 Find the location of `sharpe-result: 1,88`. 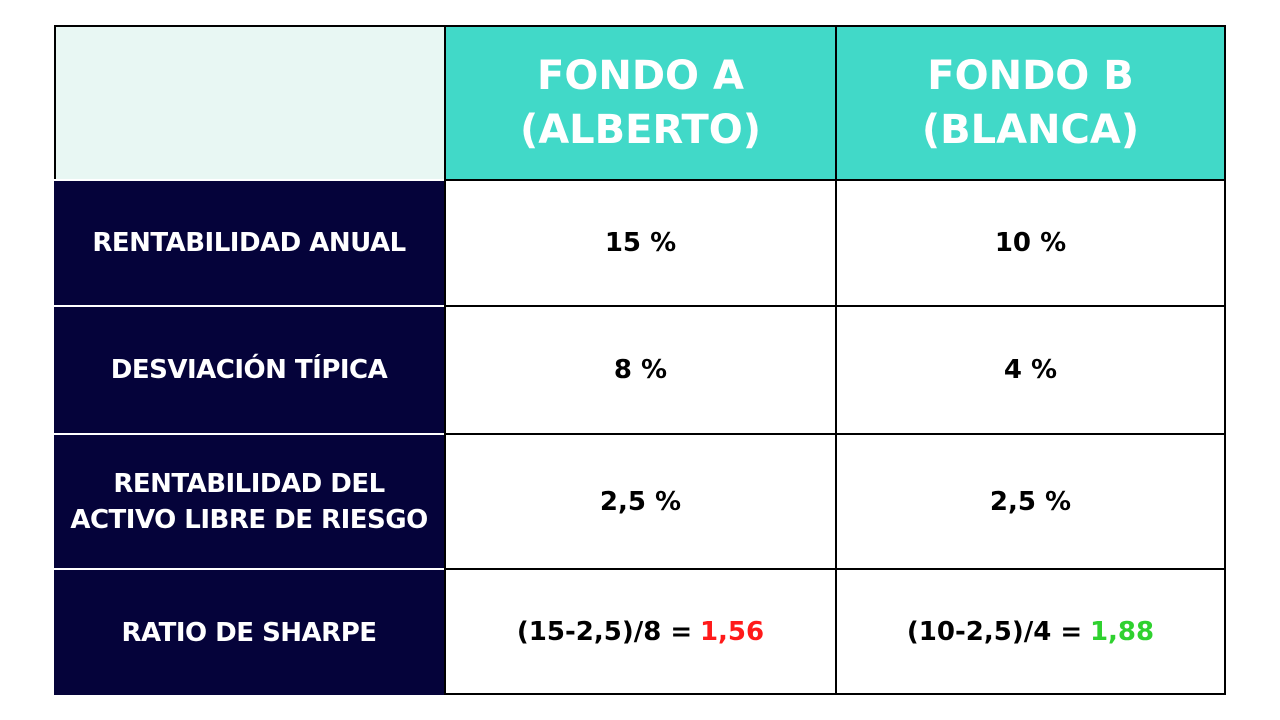

sharpe-result: 1,88 is located at coordinates (1122, 631).